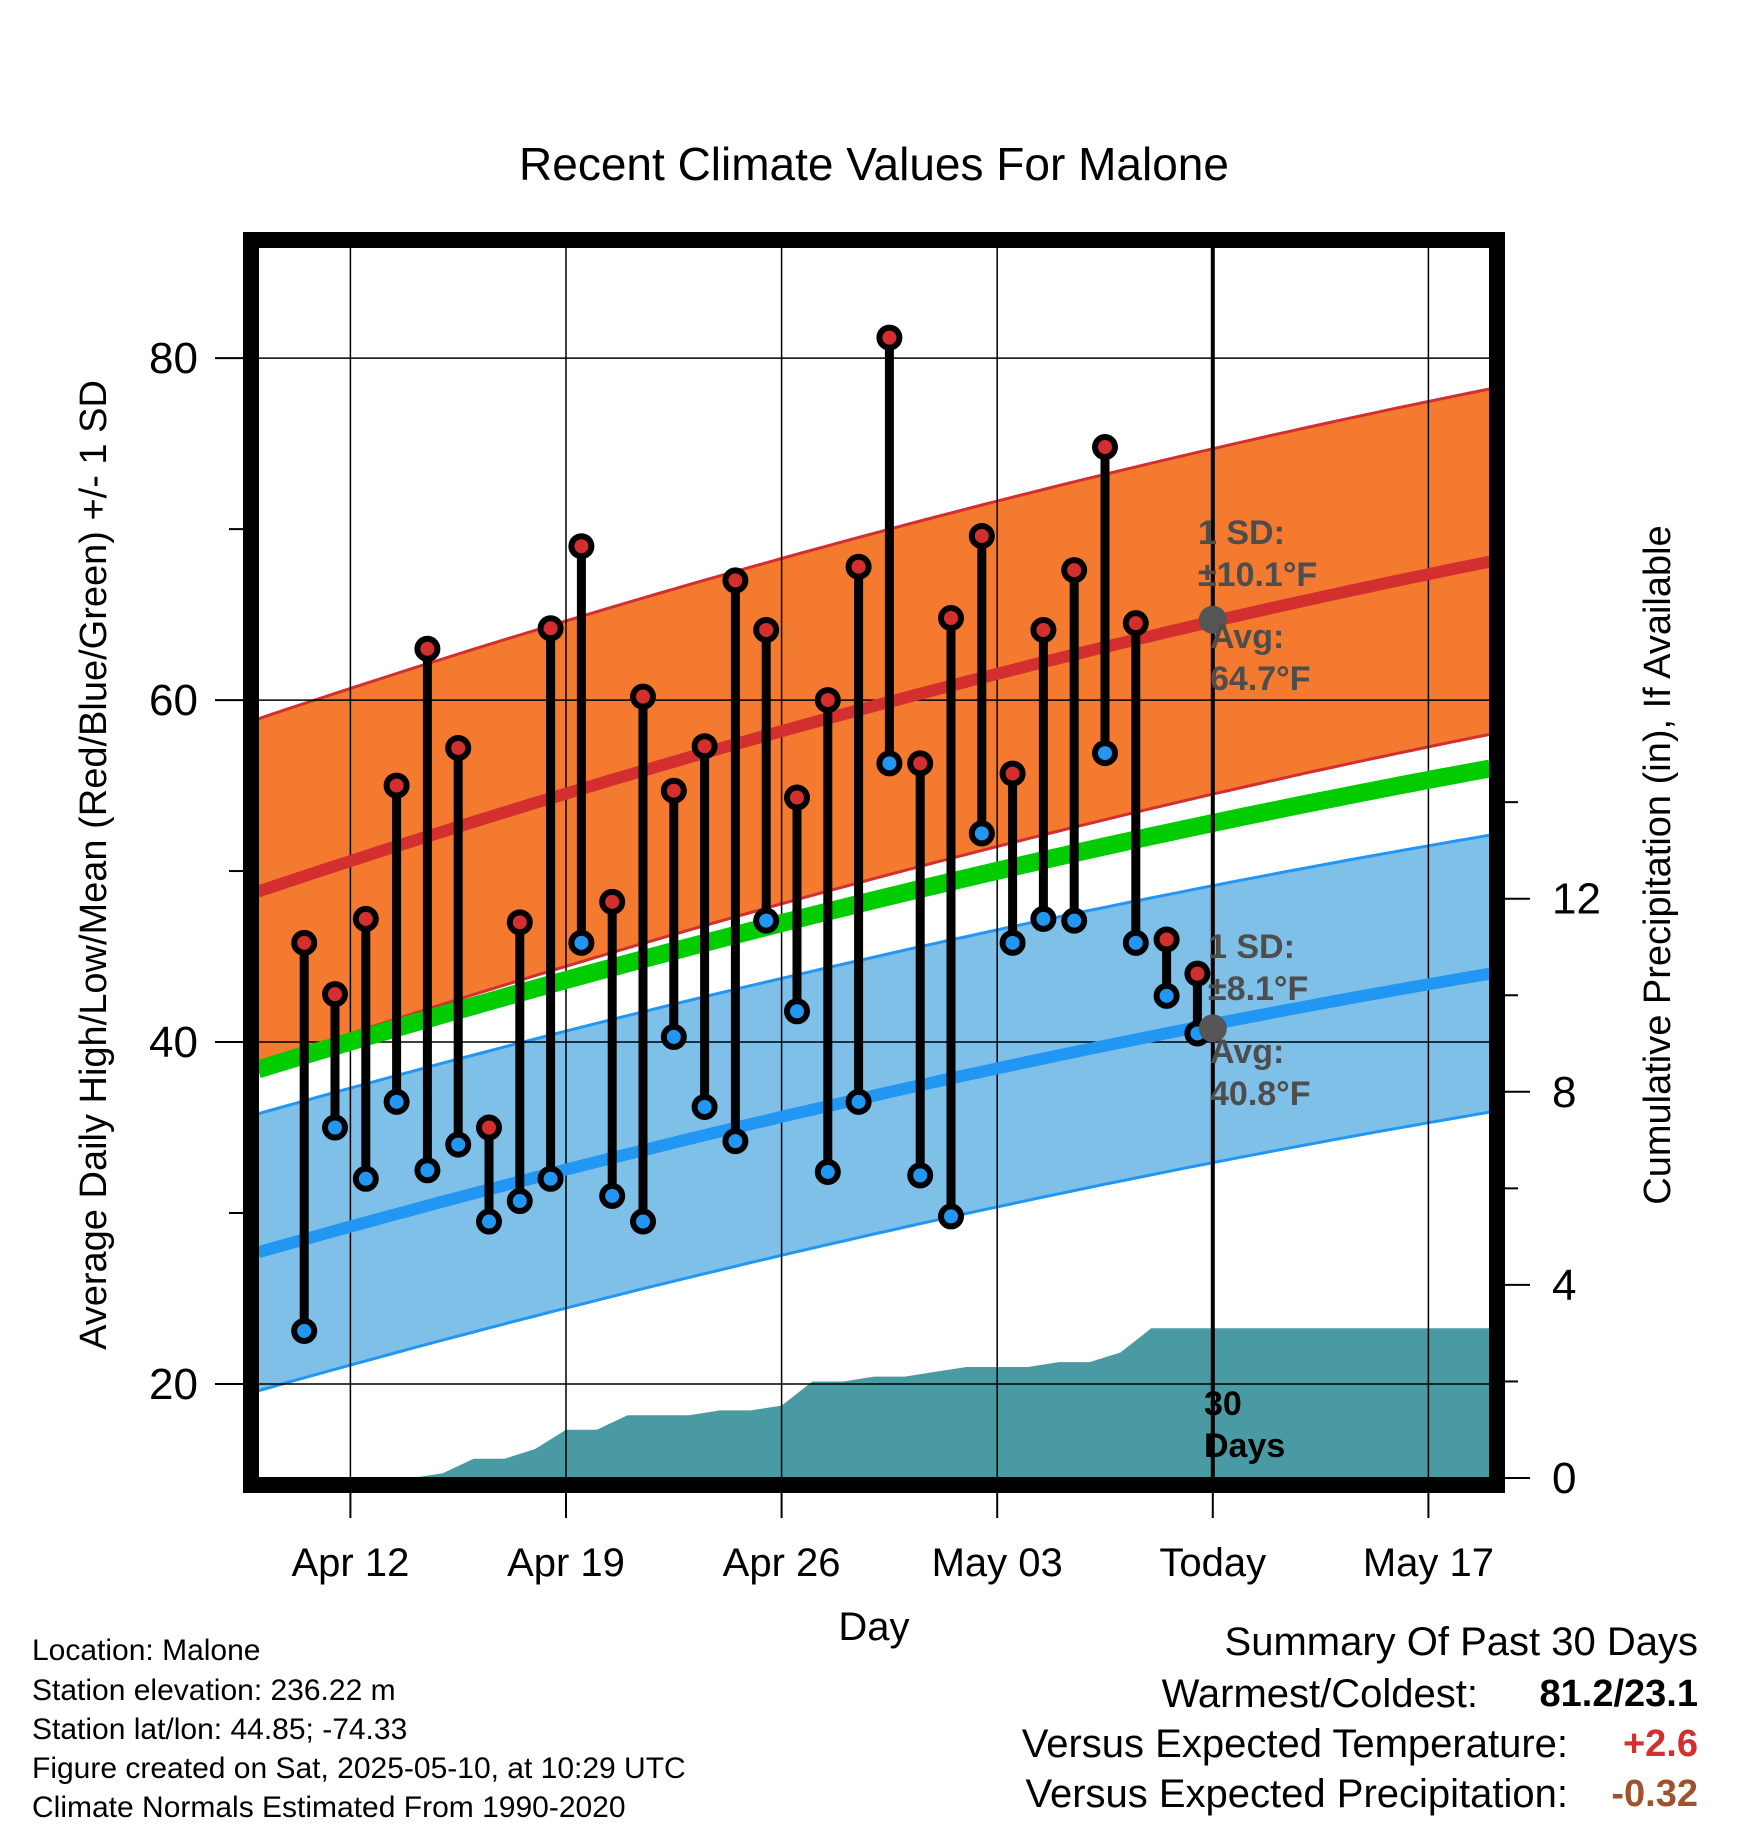  What do you see at coordinates (1564, 1478) in the screenshot?
I see `y-tick-label-right: 0` at bounding box center [1564, 1478].